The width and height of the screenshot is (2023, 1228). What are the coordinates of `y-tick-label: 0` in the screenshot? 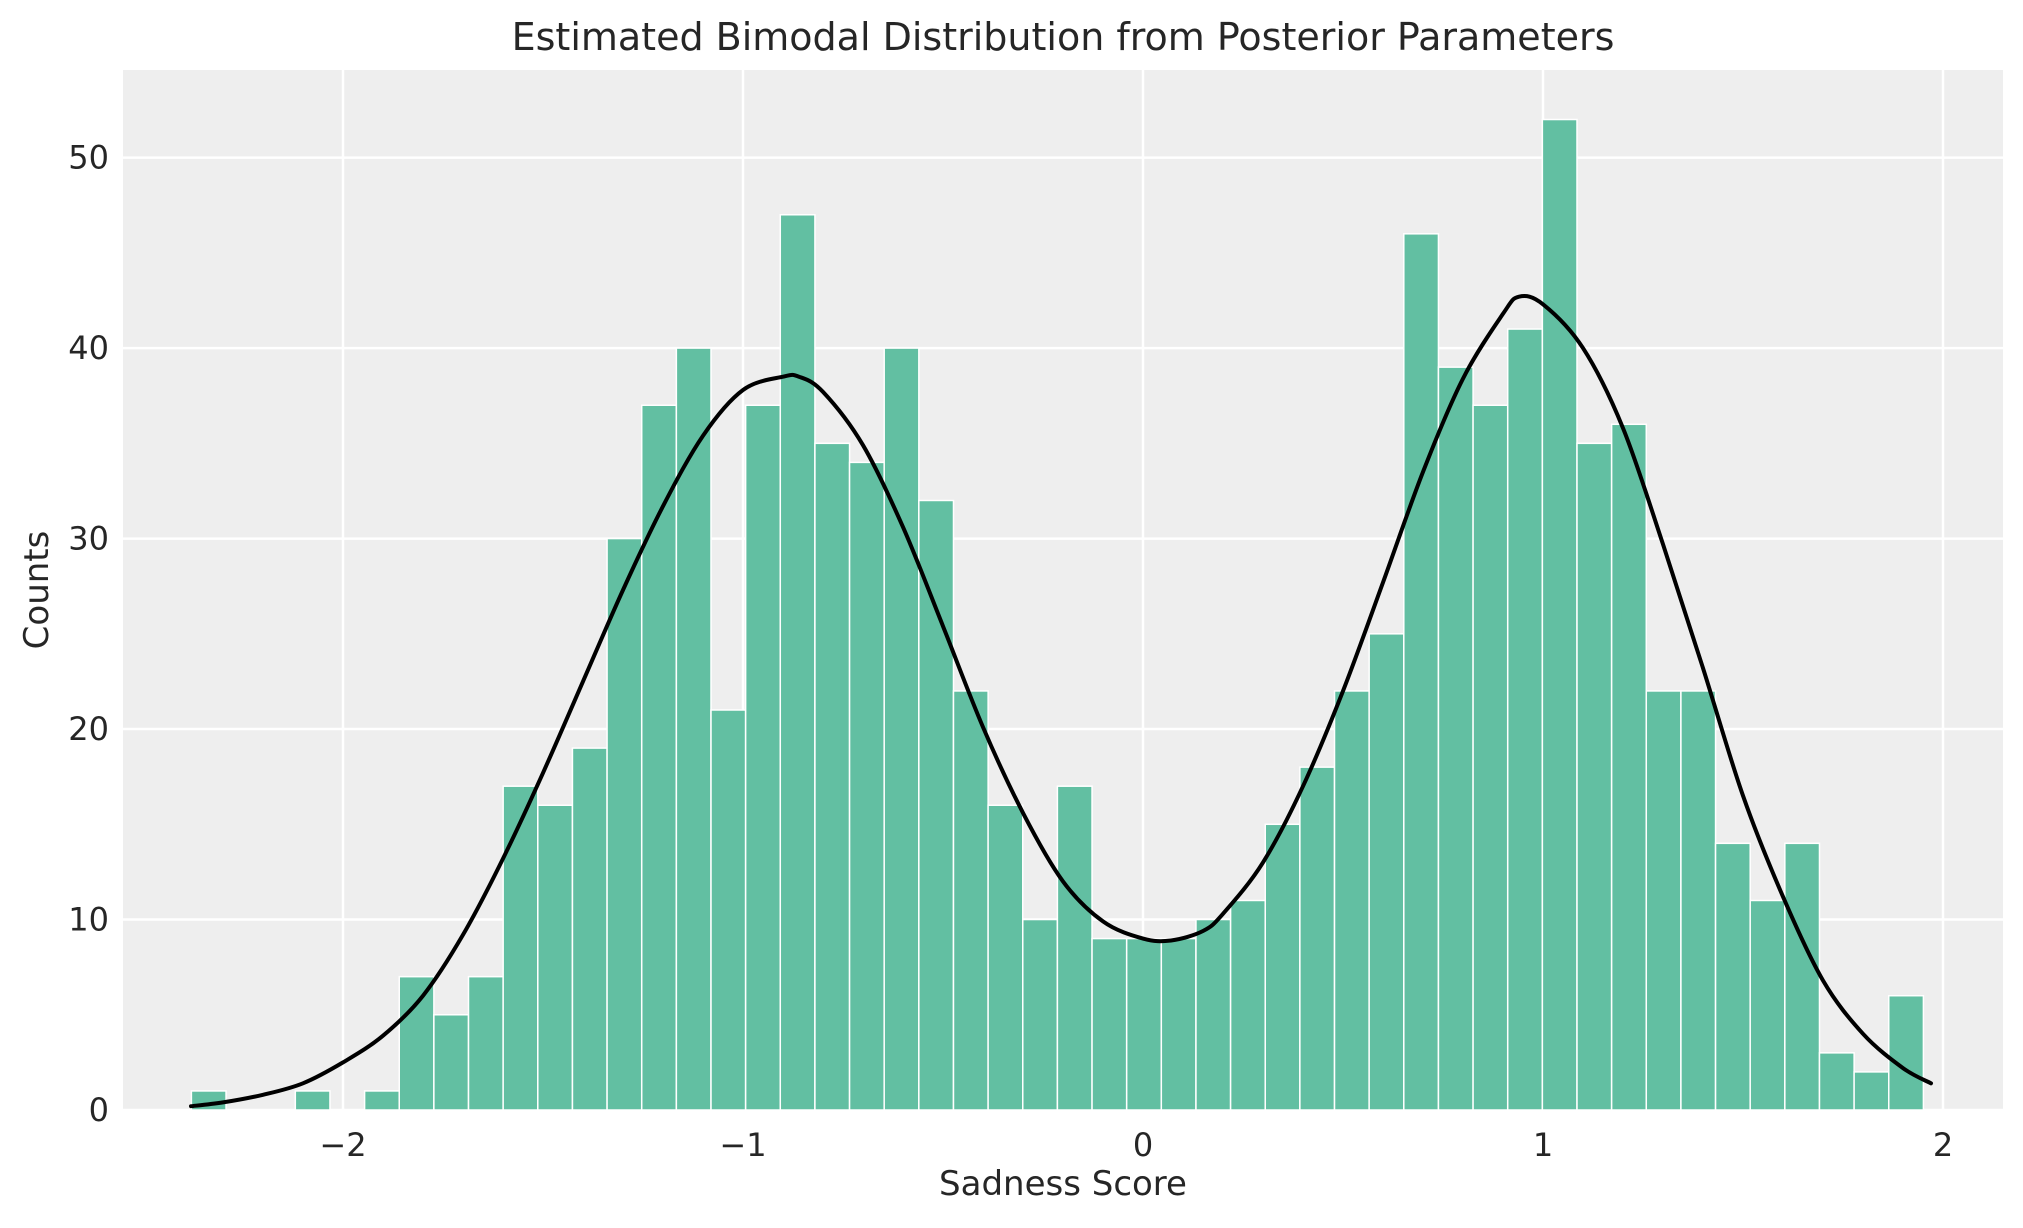 It's located at (99, 1110).